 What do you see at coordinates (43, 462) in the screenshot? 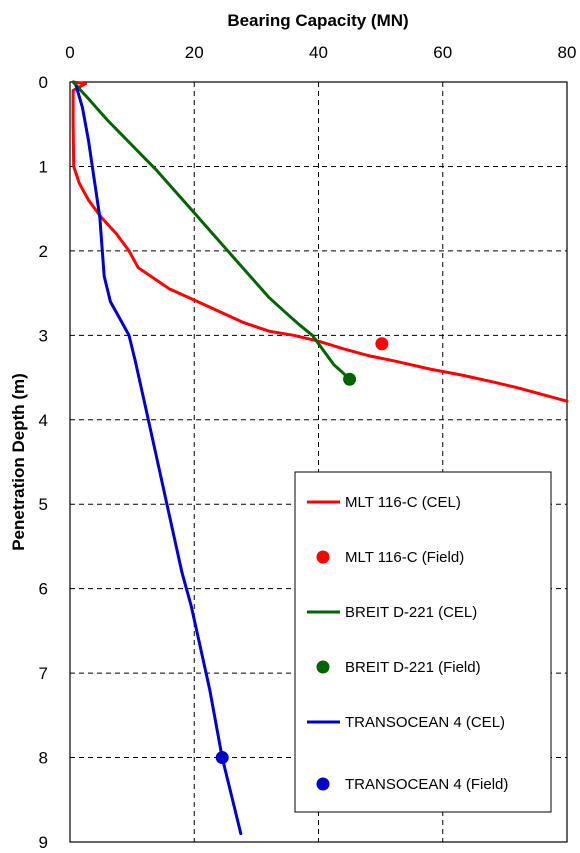
I see `y-tick-labels: 0 1 2 3 4 5 6 7 8 9` at bounding box center [43, 462].